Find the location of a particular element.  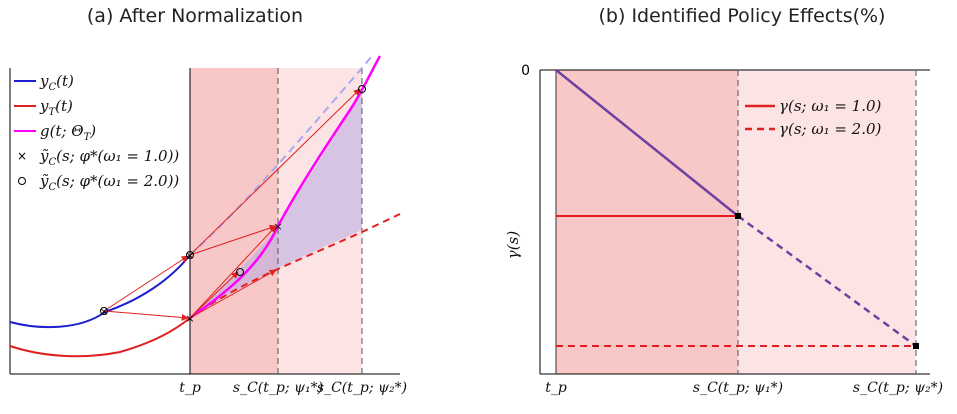

legend-b-label-1: γ(s; ω₁ = 2.0) is located at coordinates (830, 129).